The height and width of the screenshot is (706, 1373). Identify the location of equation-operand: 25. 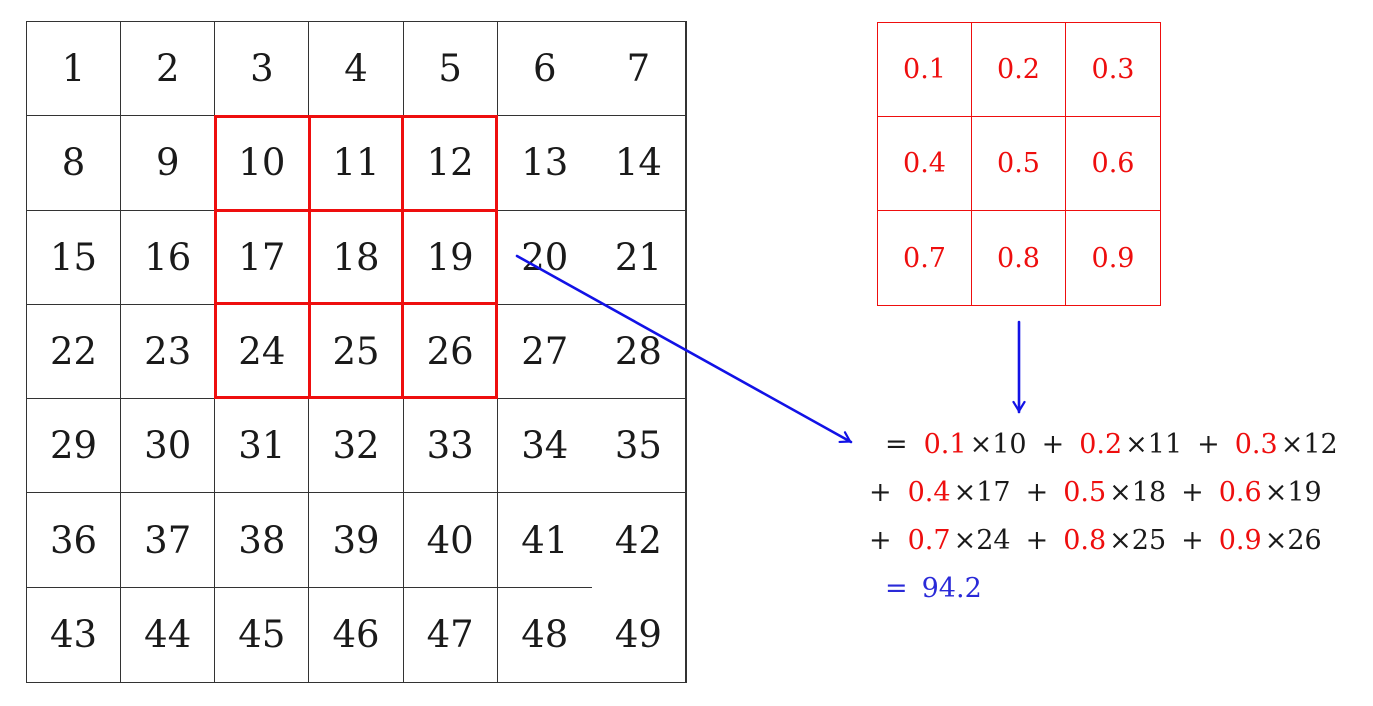
(1149, 540).